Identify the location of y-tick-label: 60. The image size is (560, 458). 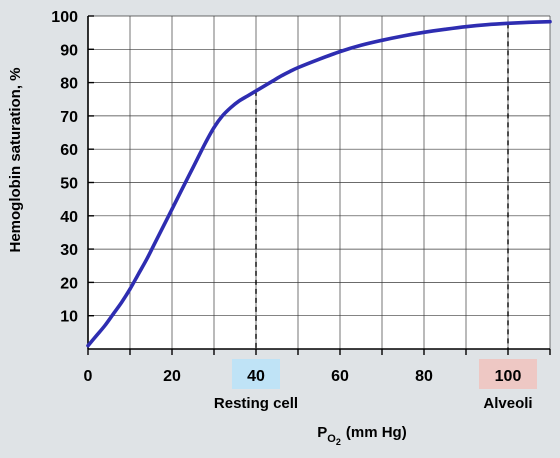
(69, 150).